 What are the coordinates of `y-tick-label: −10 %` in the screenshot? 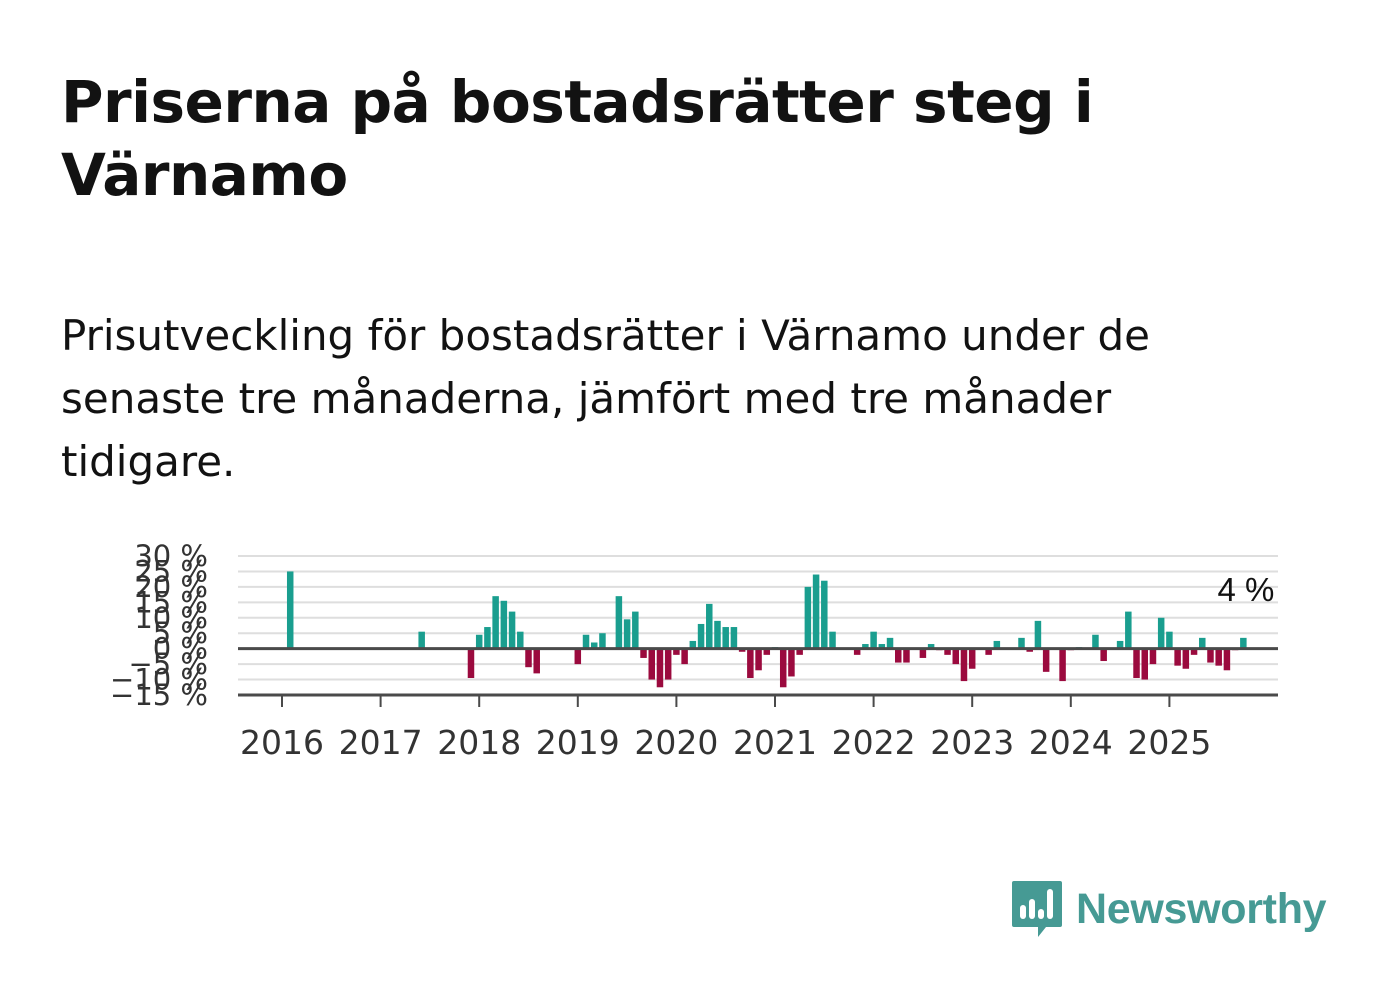 It's located at (159, 680).